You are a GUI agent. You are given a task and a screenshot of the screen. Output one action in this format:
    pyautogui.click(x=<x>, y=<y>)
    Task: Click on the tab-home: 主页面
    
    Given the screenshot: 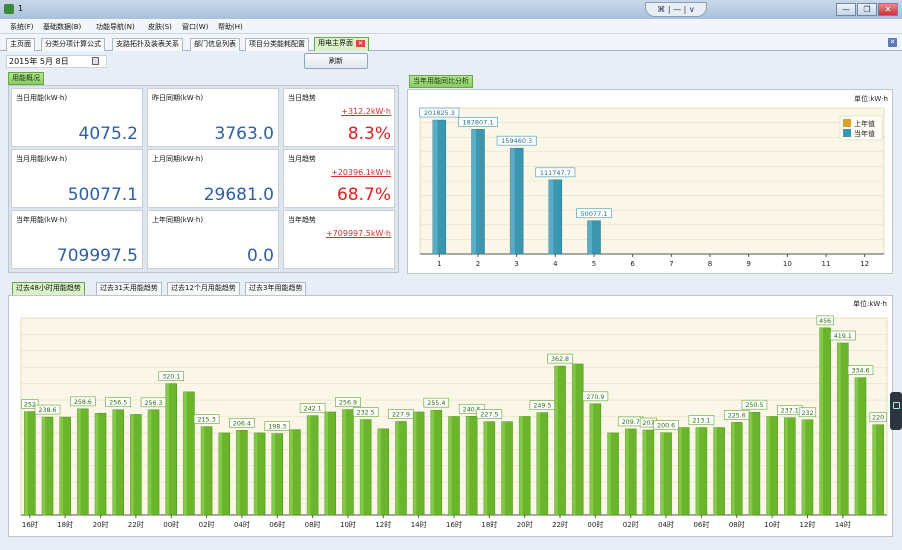 What is the action you would take?
    pyautogui.click(x=20, y=44)
    